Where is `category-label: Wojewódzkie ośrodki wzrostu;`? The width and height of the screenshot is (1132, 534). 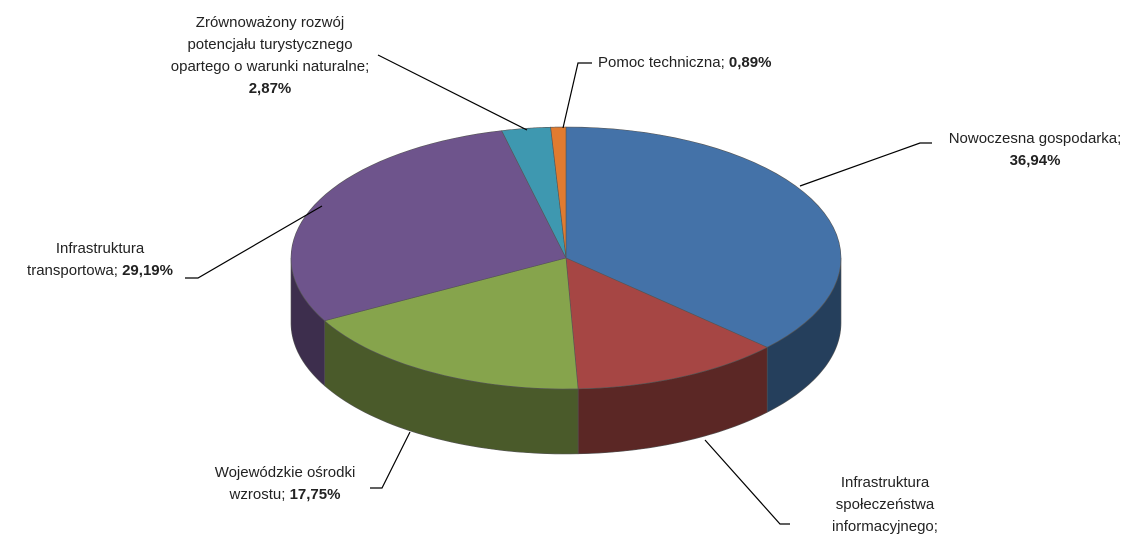
category-label: Wojewódzkie ośrodki wzrostu; is located at coordinates (285, 483).